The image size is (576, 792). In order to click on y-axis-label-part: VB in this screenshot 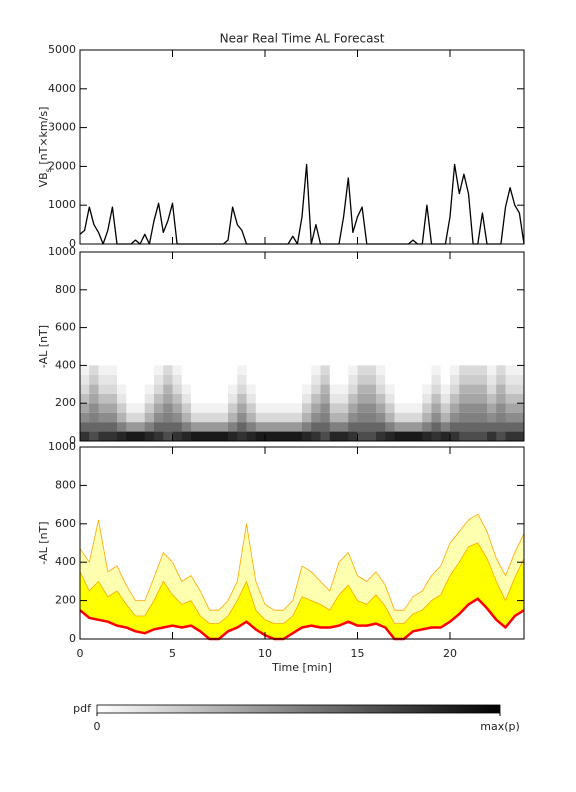, I will do `click(43, 179)`.